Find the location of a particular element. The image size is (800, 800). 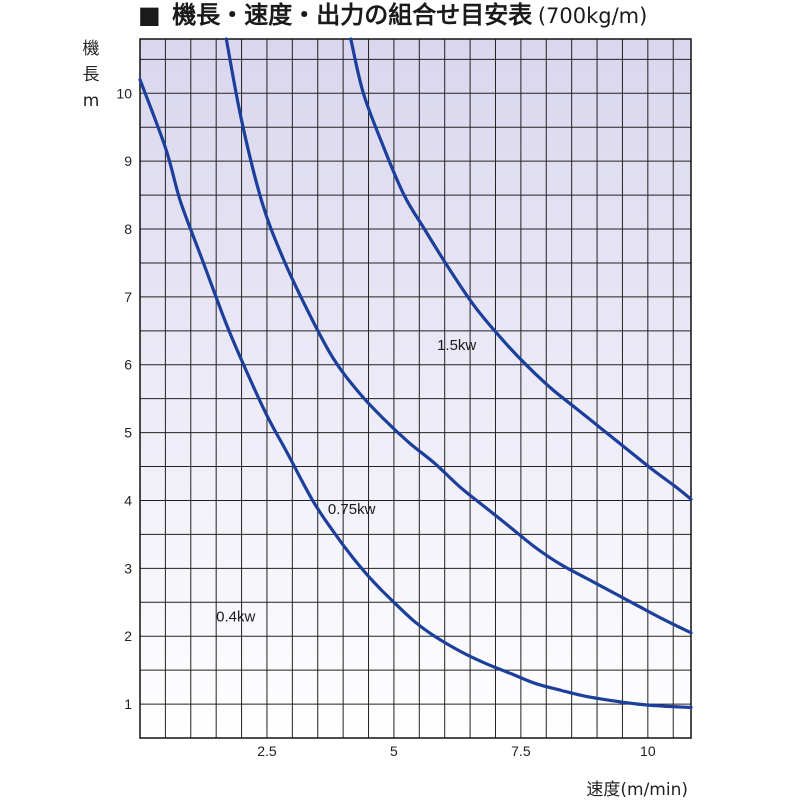

y-tick-label: 4 is located at coordinates (128, 500).